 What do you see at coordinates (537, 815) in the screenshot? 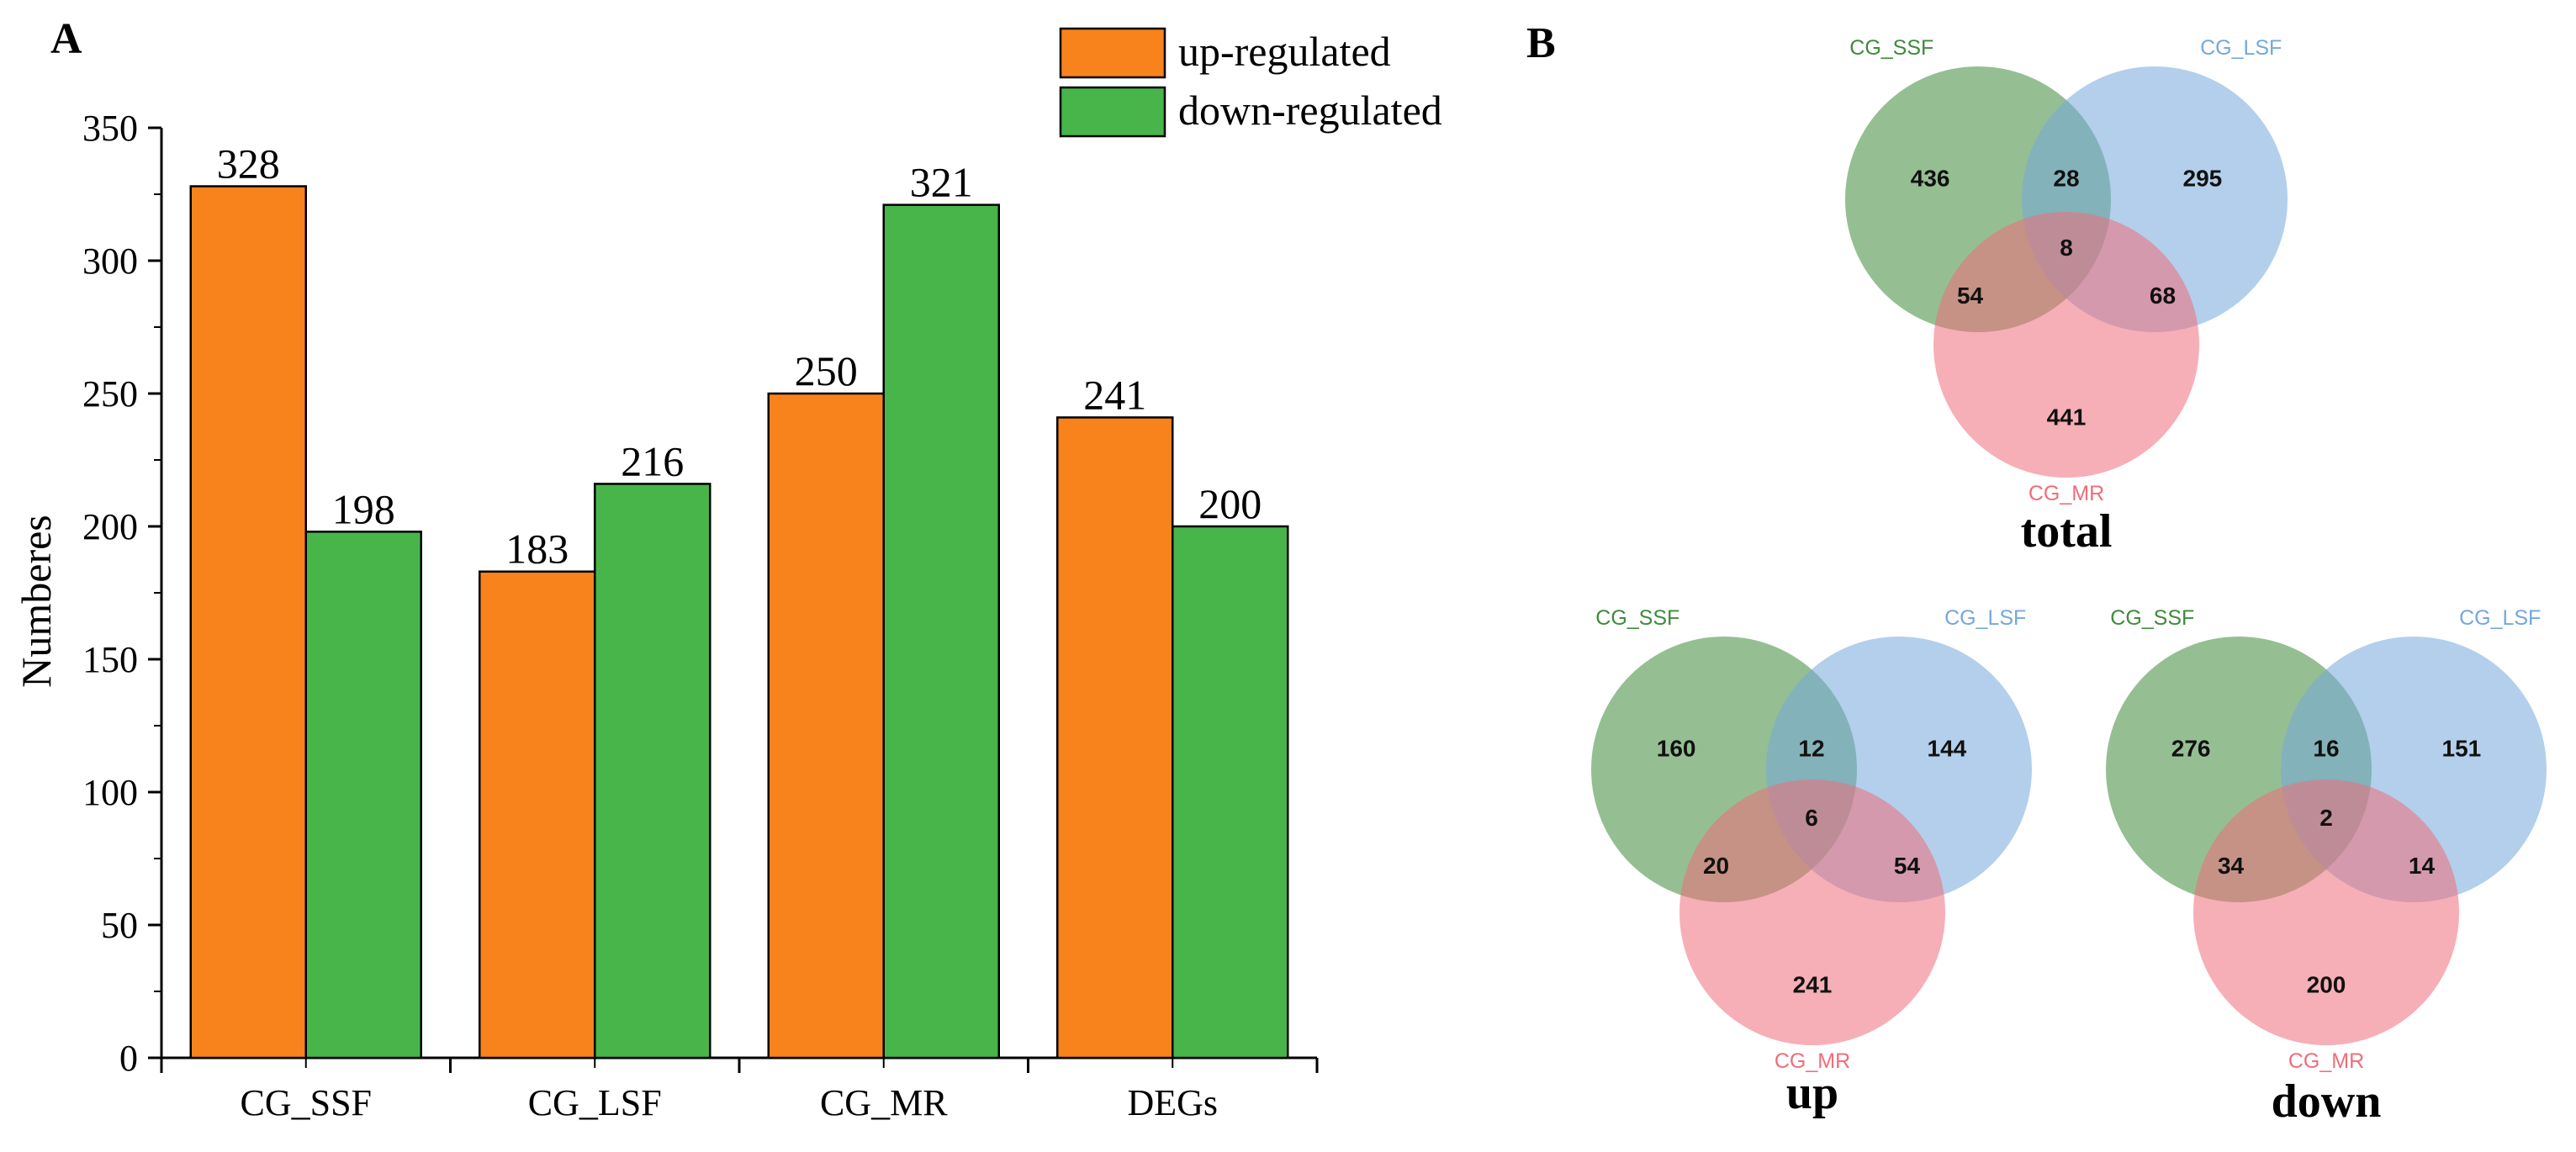
I see `bar-up-regulated-CG_LSF` at bounding box center [537, 815].